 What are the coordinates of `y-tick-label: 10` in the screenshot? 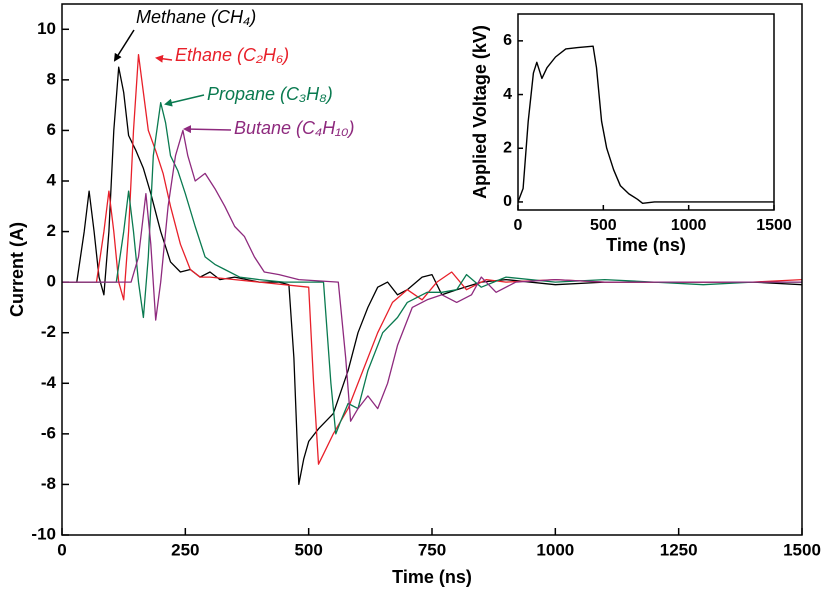 It's located at (46, 28).